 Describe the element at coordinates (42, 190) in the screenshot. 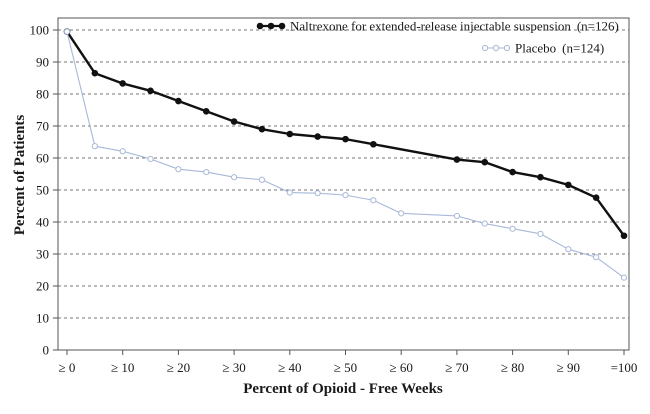

I see `y-tick-label-50: 50` at that location.